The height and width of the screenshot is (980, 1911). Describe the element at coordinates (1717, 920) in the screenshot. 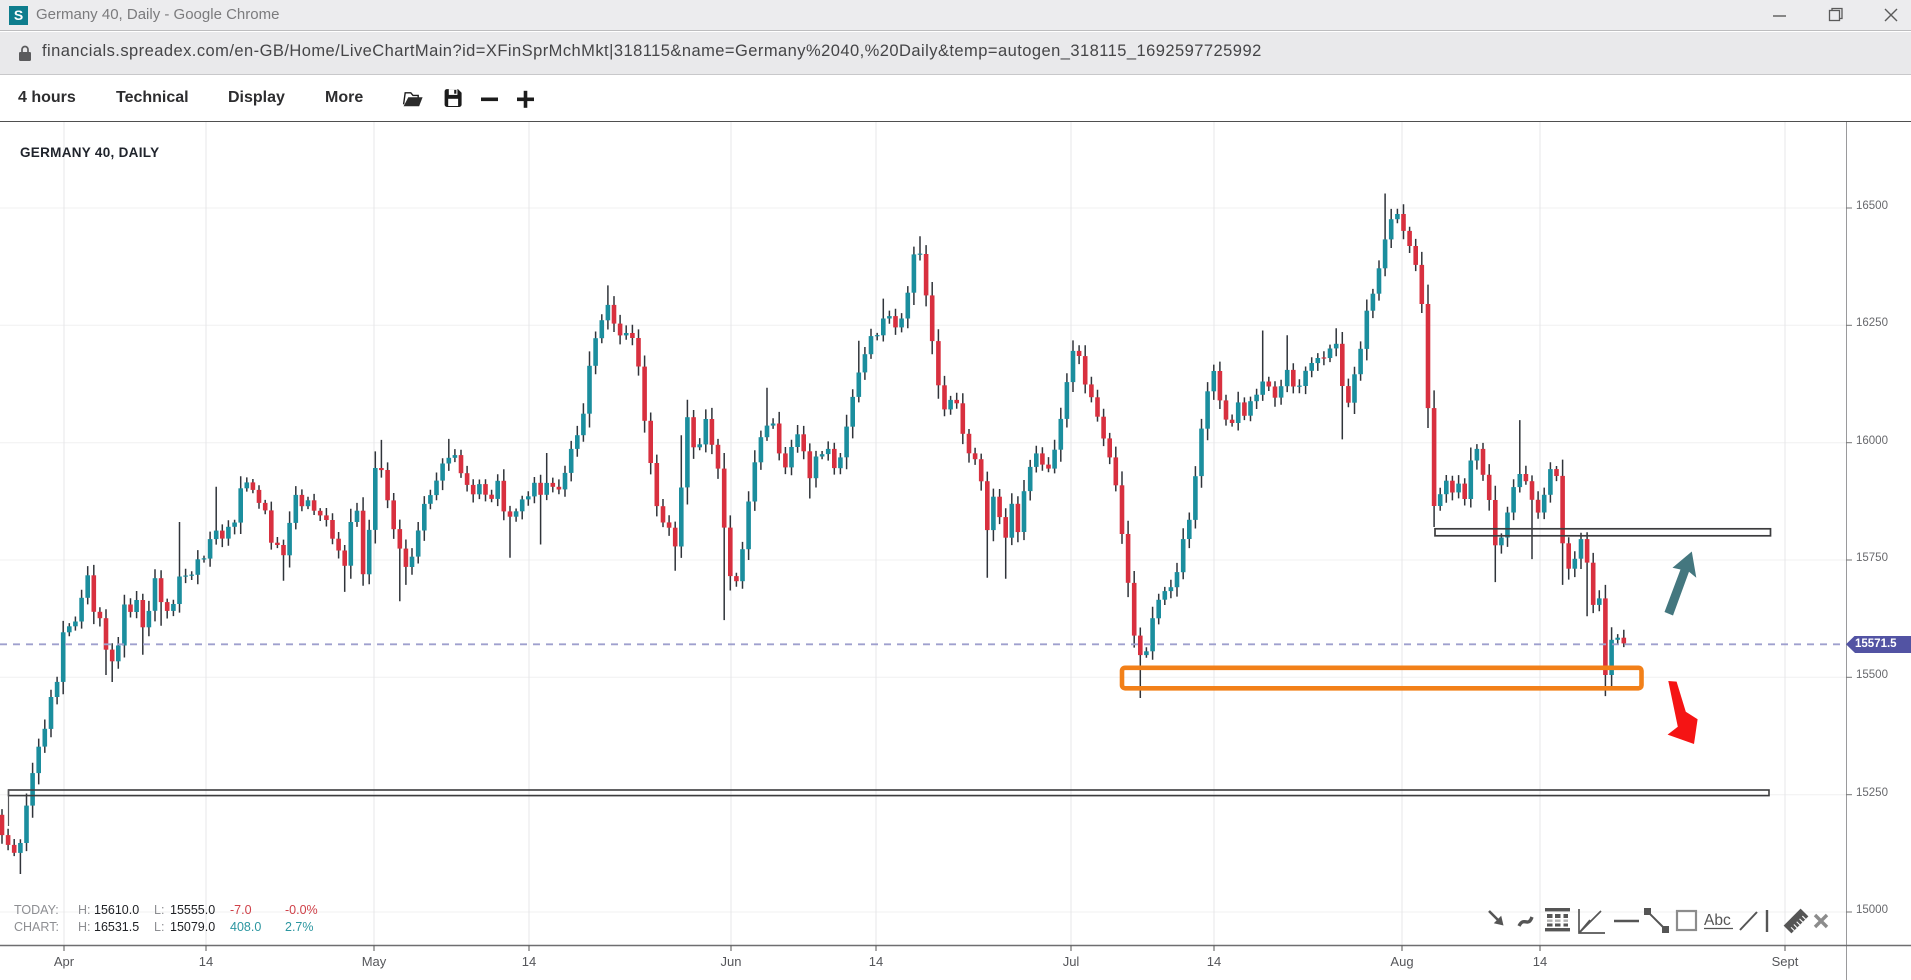

I see `svg-text: Abc` at that location.